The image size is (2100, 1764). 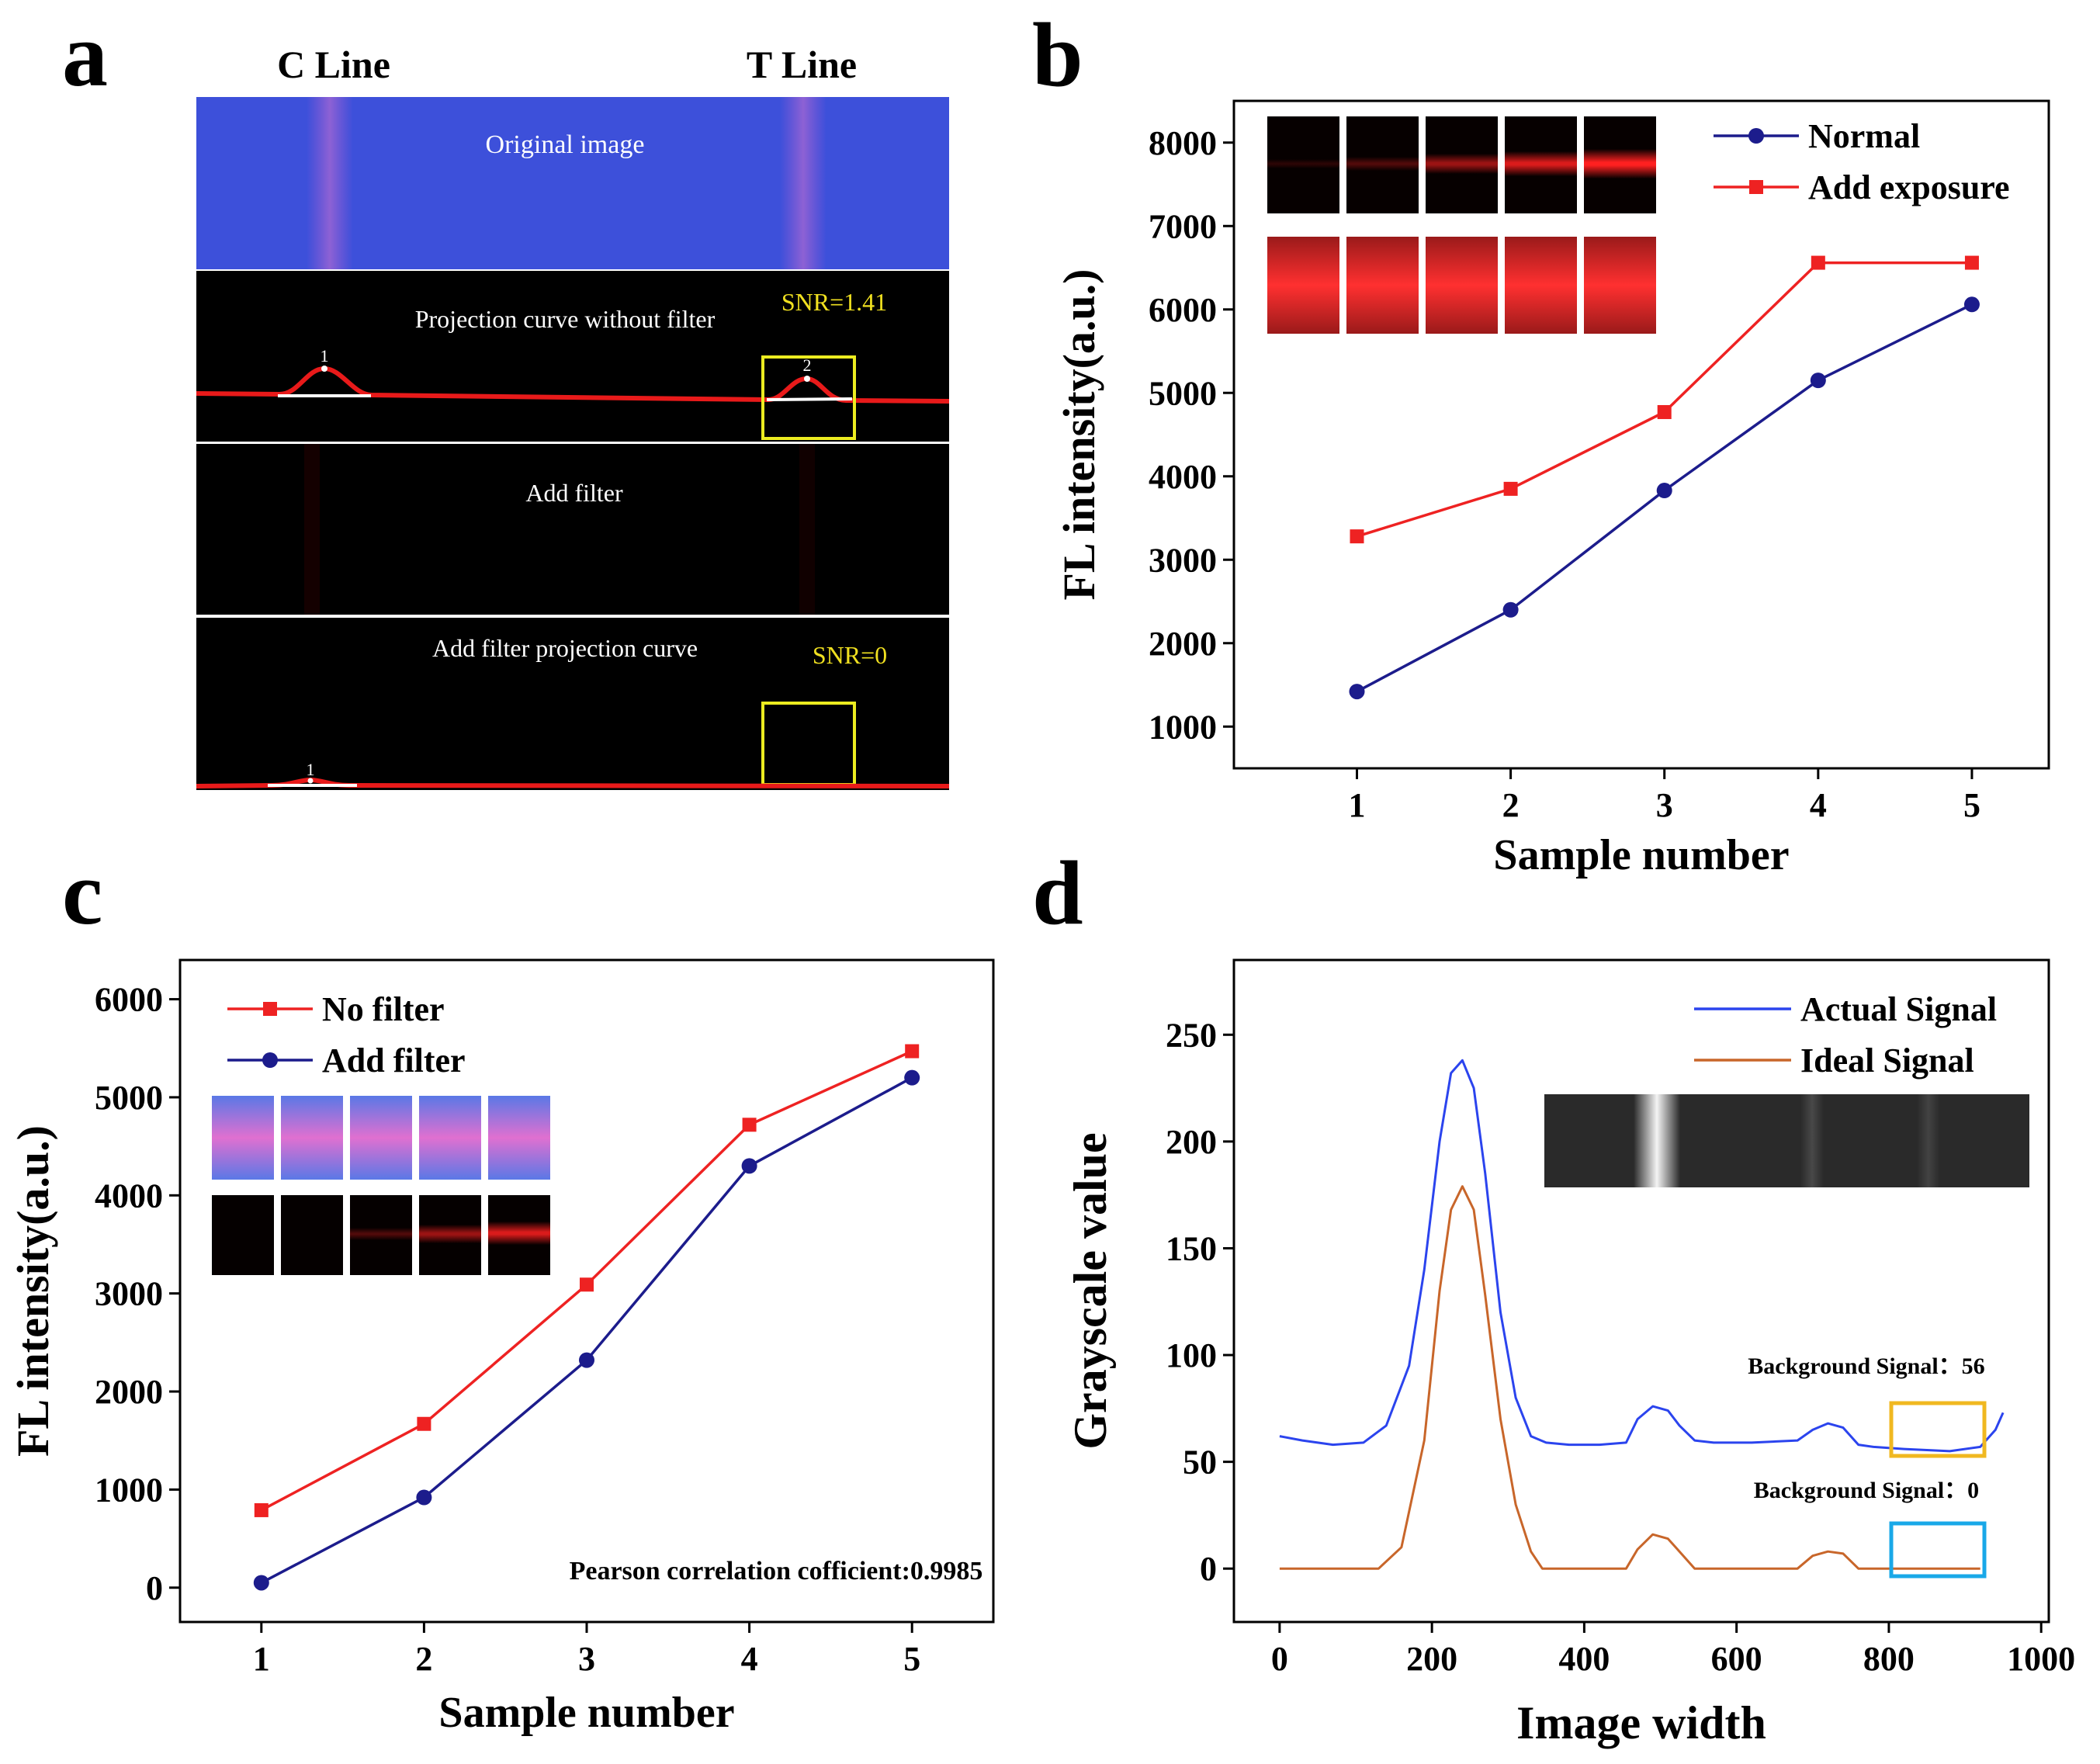 What do you see at coordinates (1938, 1550) in the screenshot?
I see `ideal-background-box` at bounding box center [1938, 1550].